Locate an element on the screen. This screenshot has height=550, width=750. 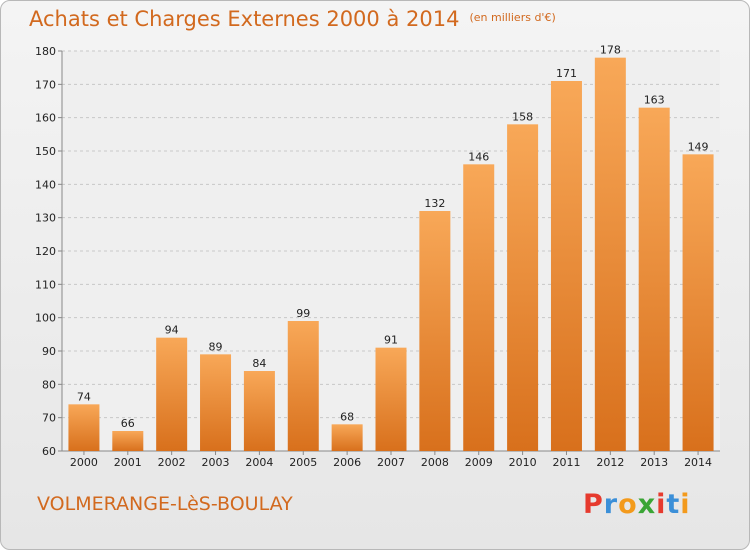
logo-letter: x is located at coordinates (647, 504).